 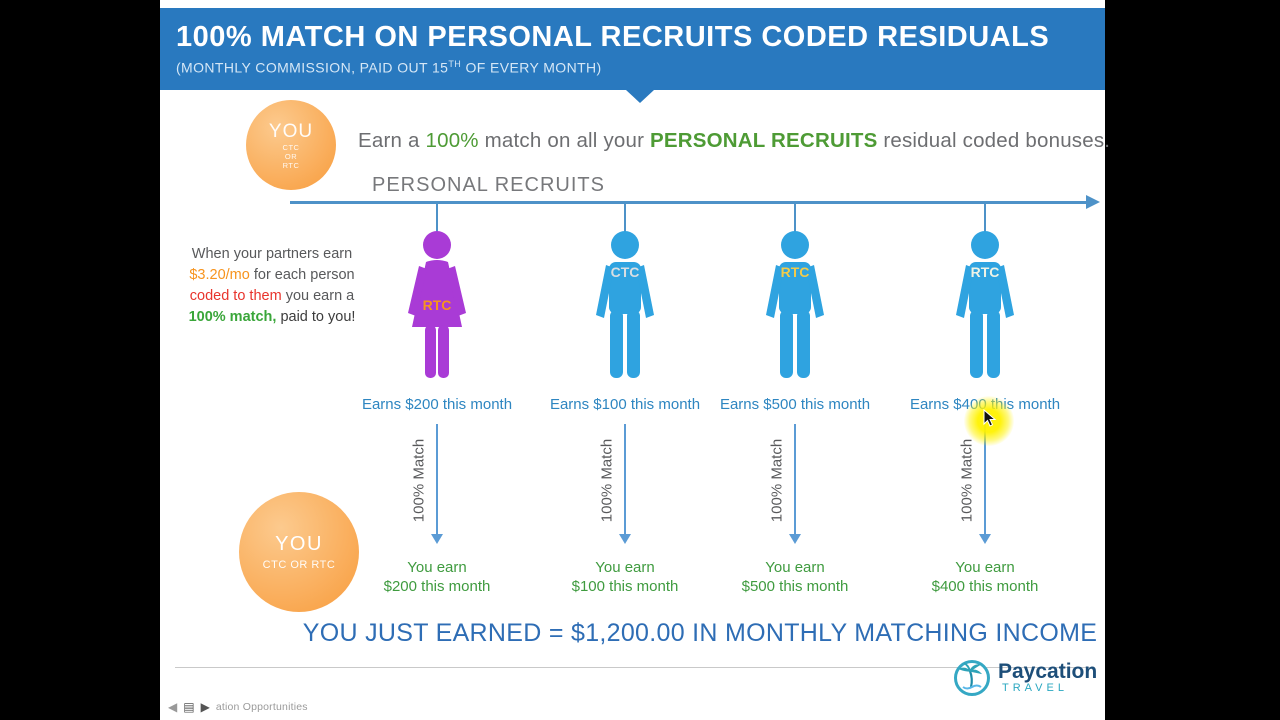 What do you see at coordinates (640, 96) in the screenshot?
I see `header-notch` at bounding box center [640, 96].